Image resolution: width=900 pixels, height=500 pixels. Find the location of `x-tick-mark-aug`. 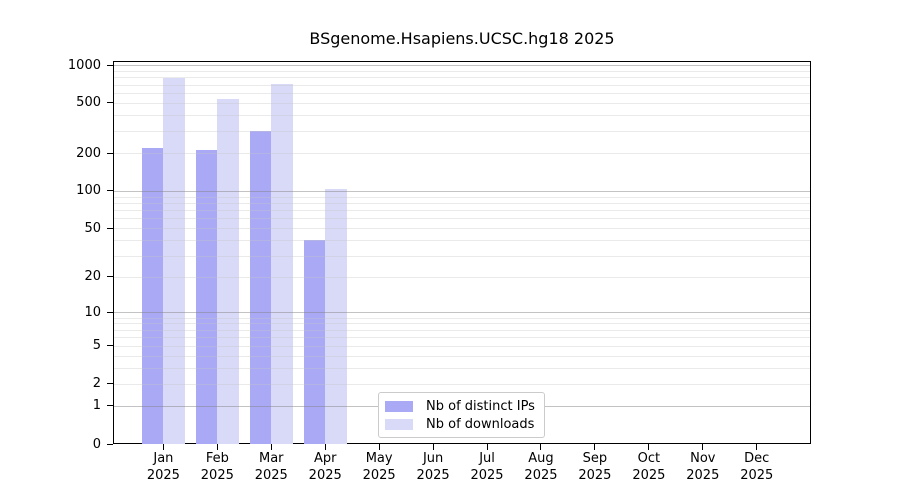

x-tick-mark-aug is located at coordinates (541, 447).